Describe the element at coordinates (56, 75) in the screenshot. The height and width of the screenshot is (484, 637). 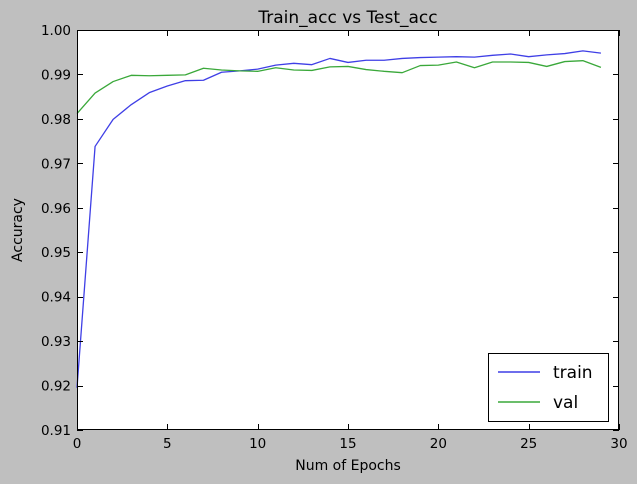
I see `y-tick-label: 0.99` at that location.